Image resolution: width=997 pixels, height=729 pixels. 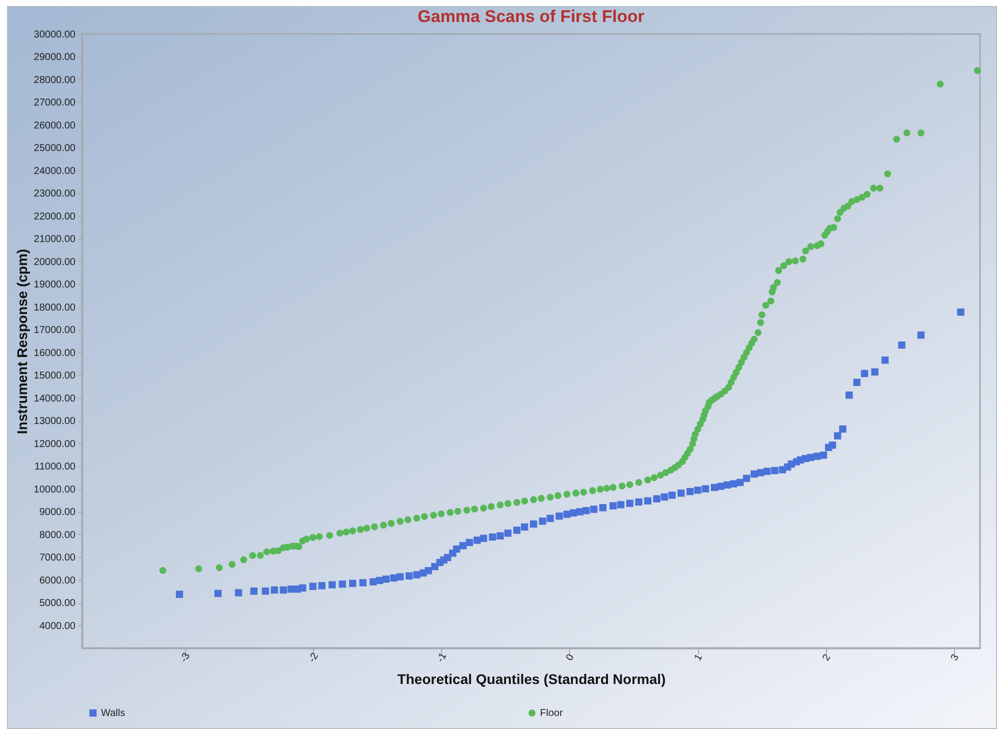 What do you see at coordinates (55, 330) in the screenshot?
I see `y-tick-label: 17000.00` at bounding box center [55, 330].